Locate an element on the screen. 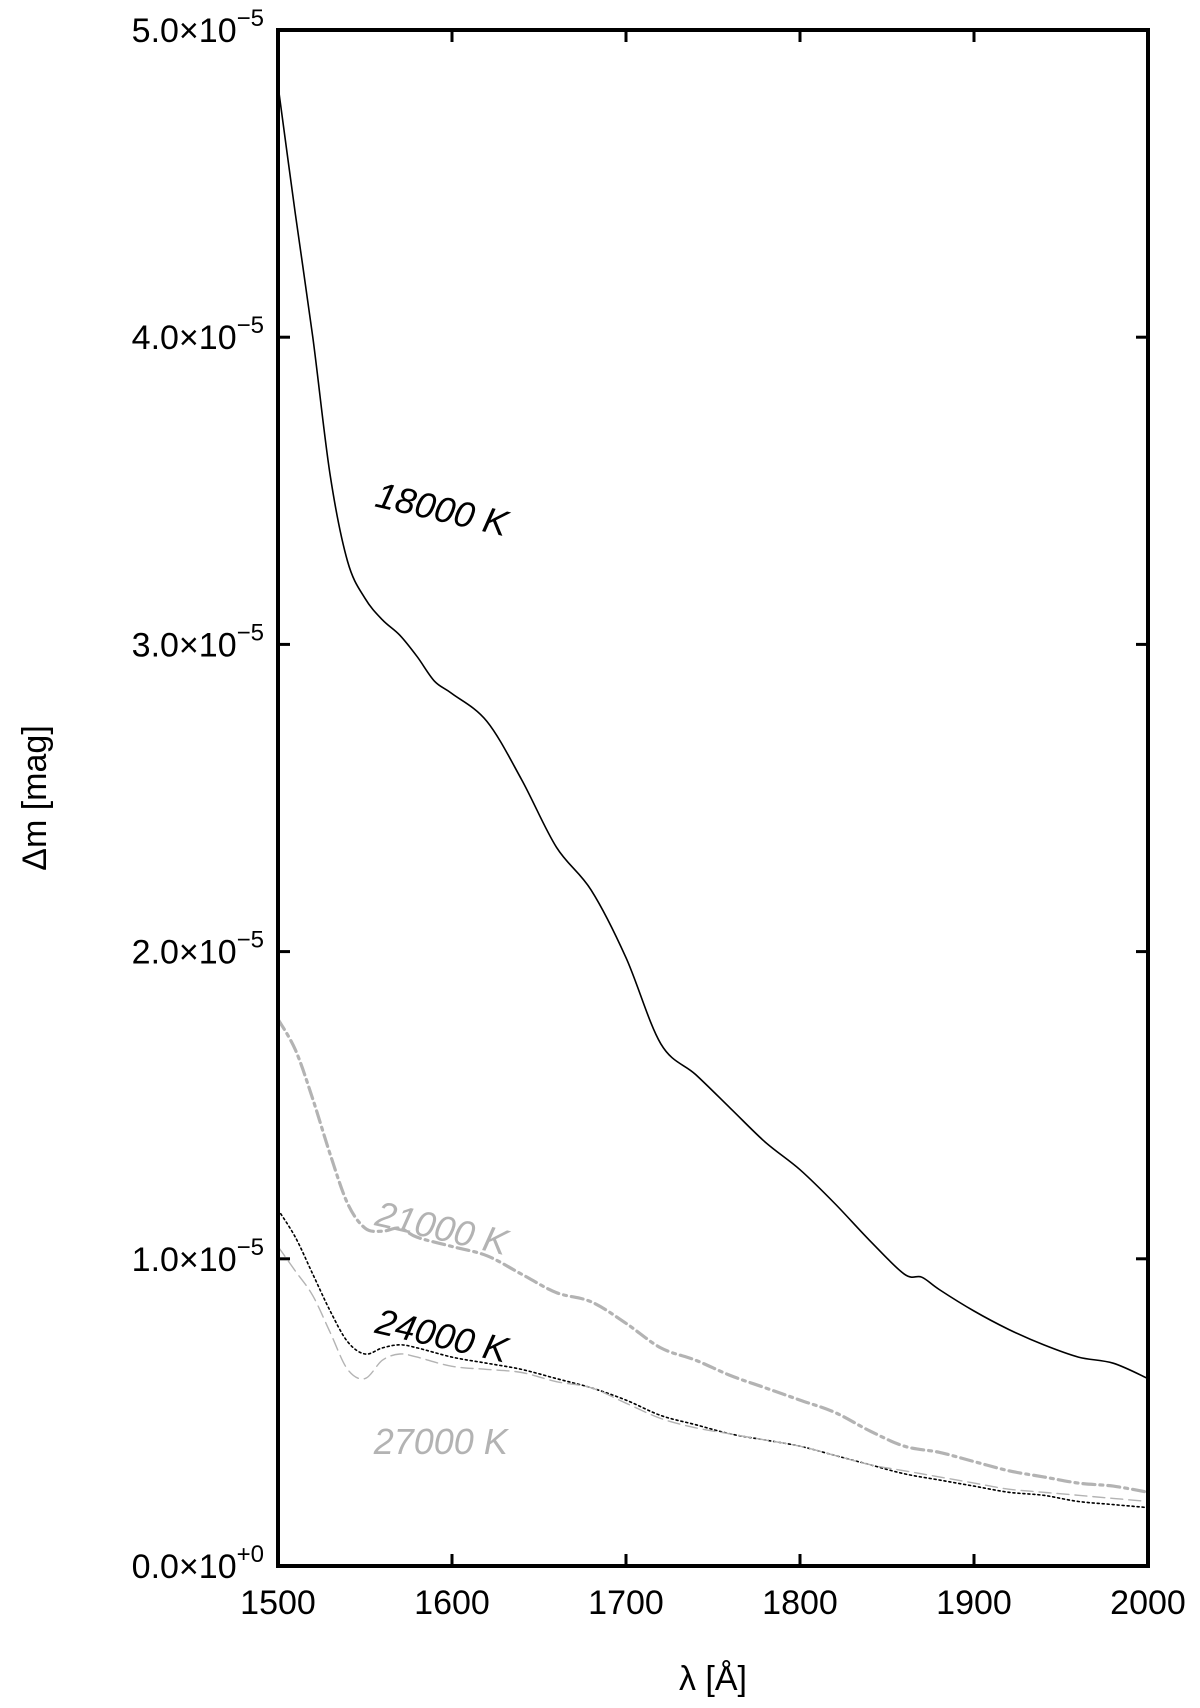  curve-label: 24000 K is located at coordinates (442, 1335).